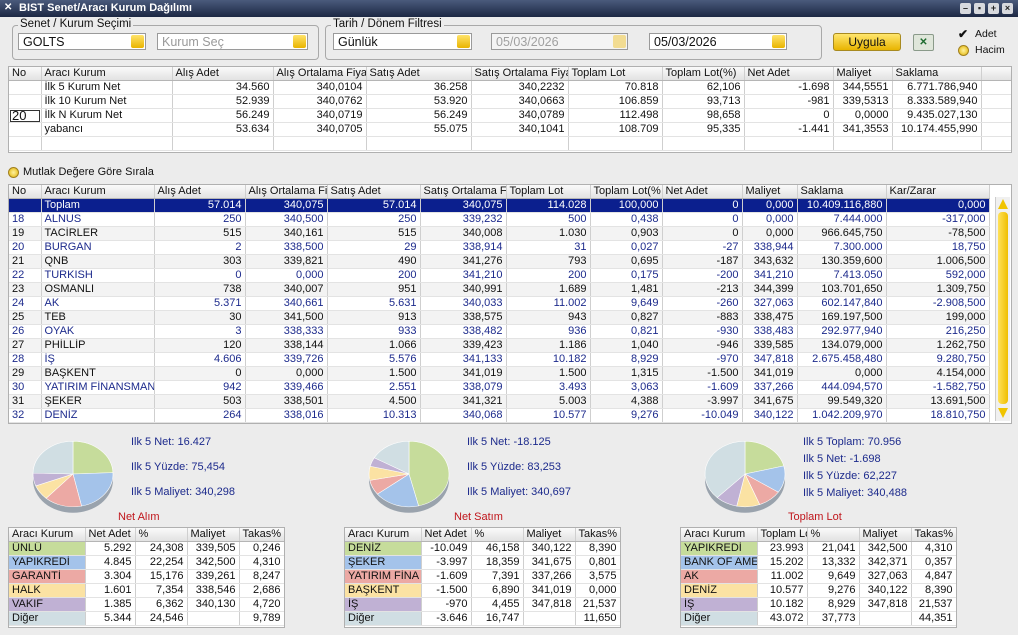  What do you see at coordinates (867, 42) in the screenshot?
I see `apply-button: Uygula` at bounding box center [867, 42].